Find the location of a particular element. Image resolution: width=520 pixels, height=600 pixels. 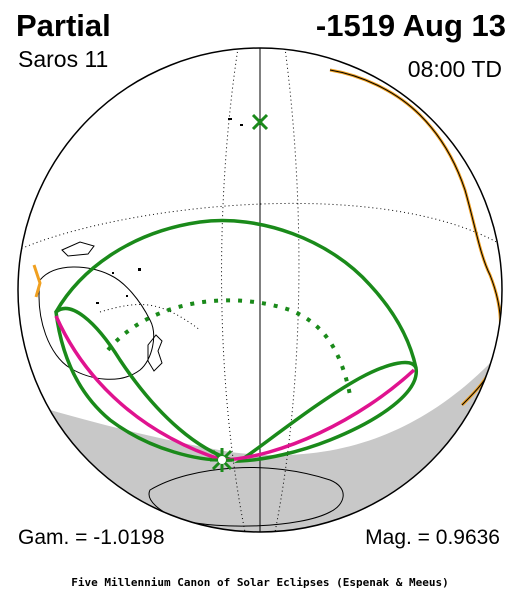

eclipse-type-title: Partial is located at coordinates (63, 25).